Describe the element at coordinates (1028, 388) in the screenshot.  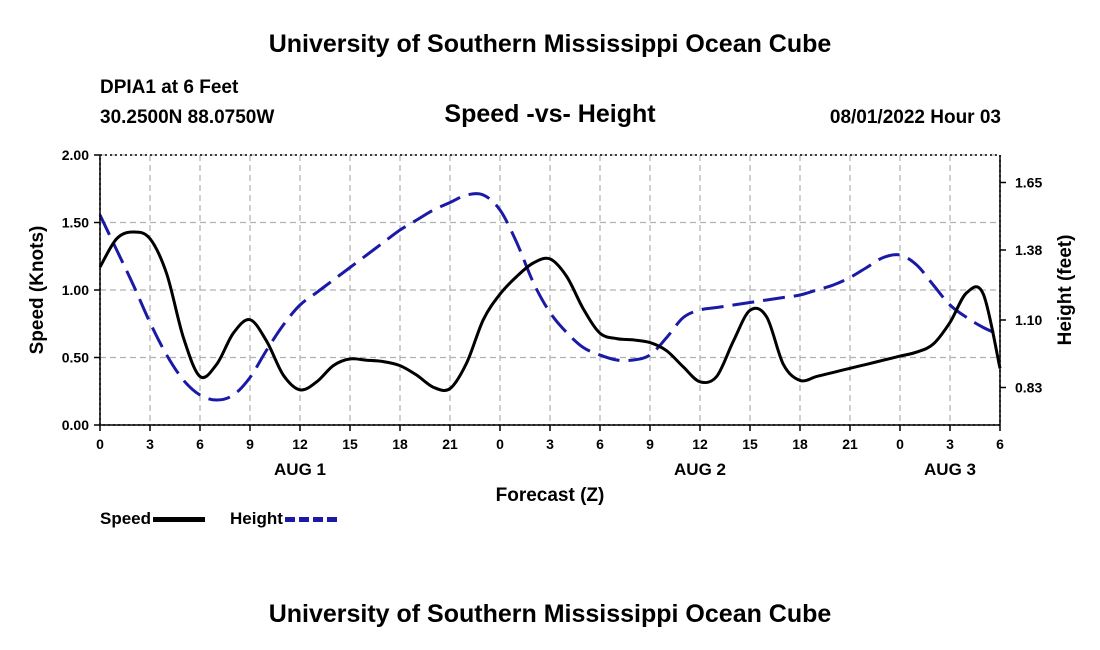
I see `y2-tick-label: 0.83` at that location.